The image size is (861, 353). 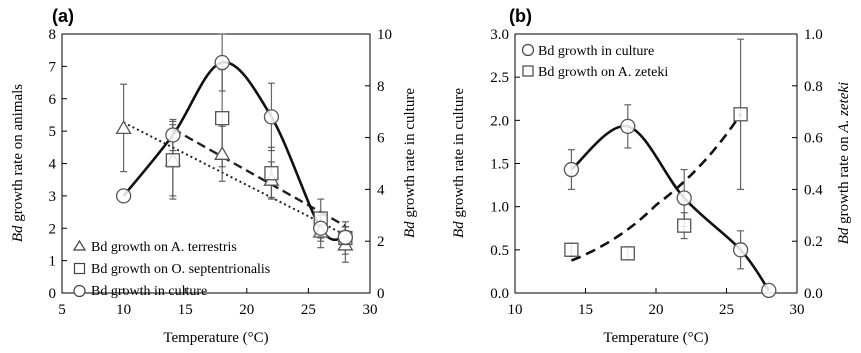 I want to click on panel-a-left-axis-label-rest: growth rate on animals, so click(x=18, y=155).